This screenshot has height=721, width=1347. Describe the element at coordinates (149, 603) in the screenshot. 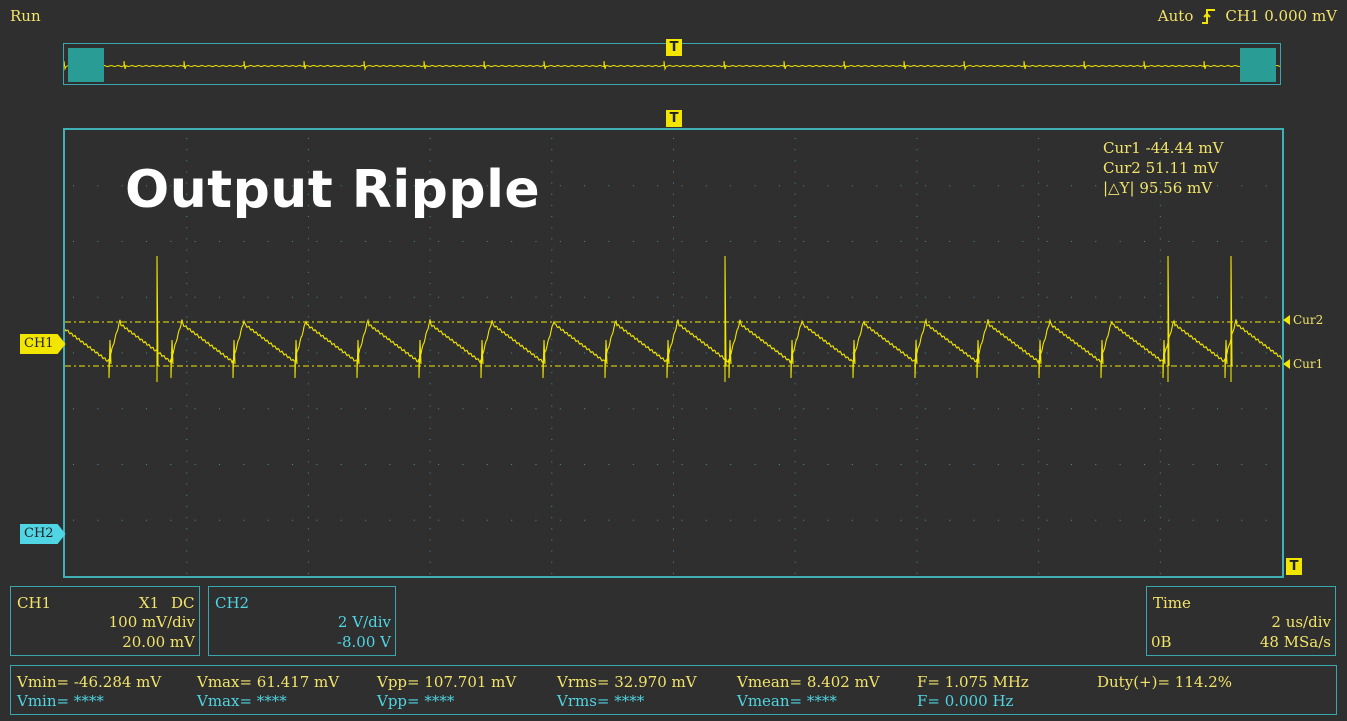

I see `ch1-probe: X1` at that location.